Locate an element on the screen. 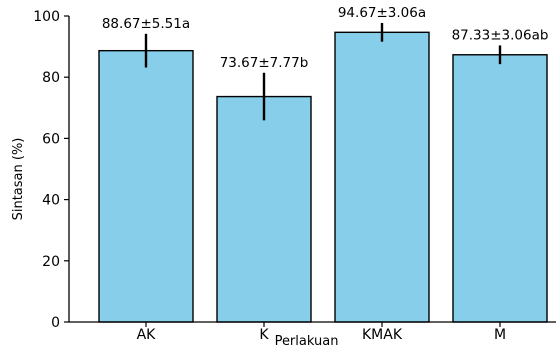 This screenshot has width=556, height=352. x-tick-label-kmak: KMAK is located at coordinates (382, 335).